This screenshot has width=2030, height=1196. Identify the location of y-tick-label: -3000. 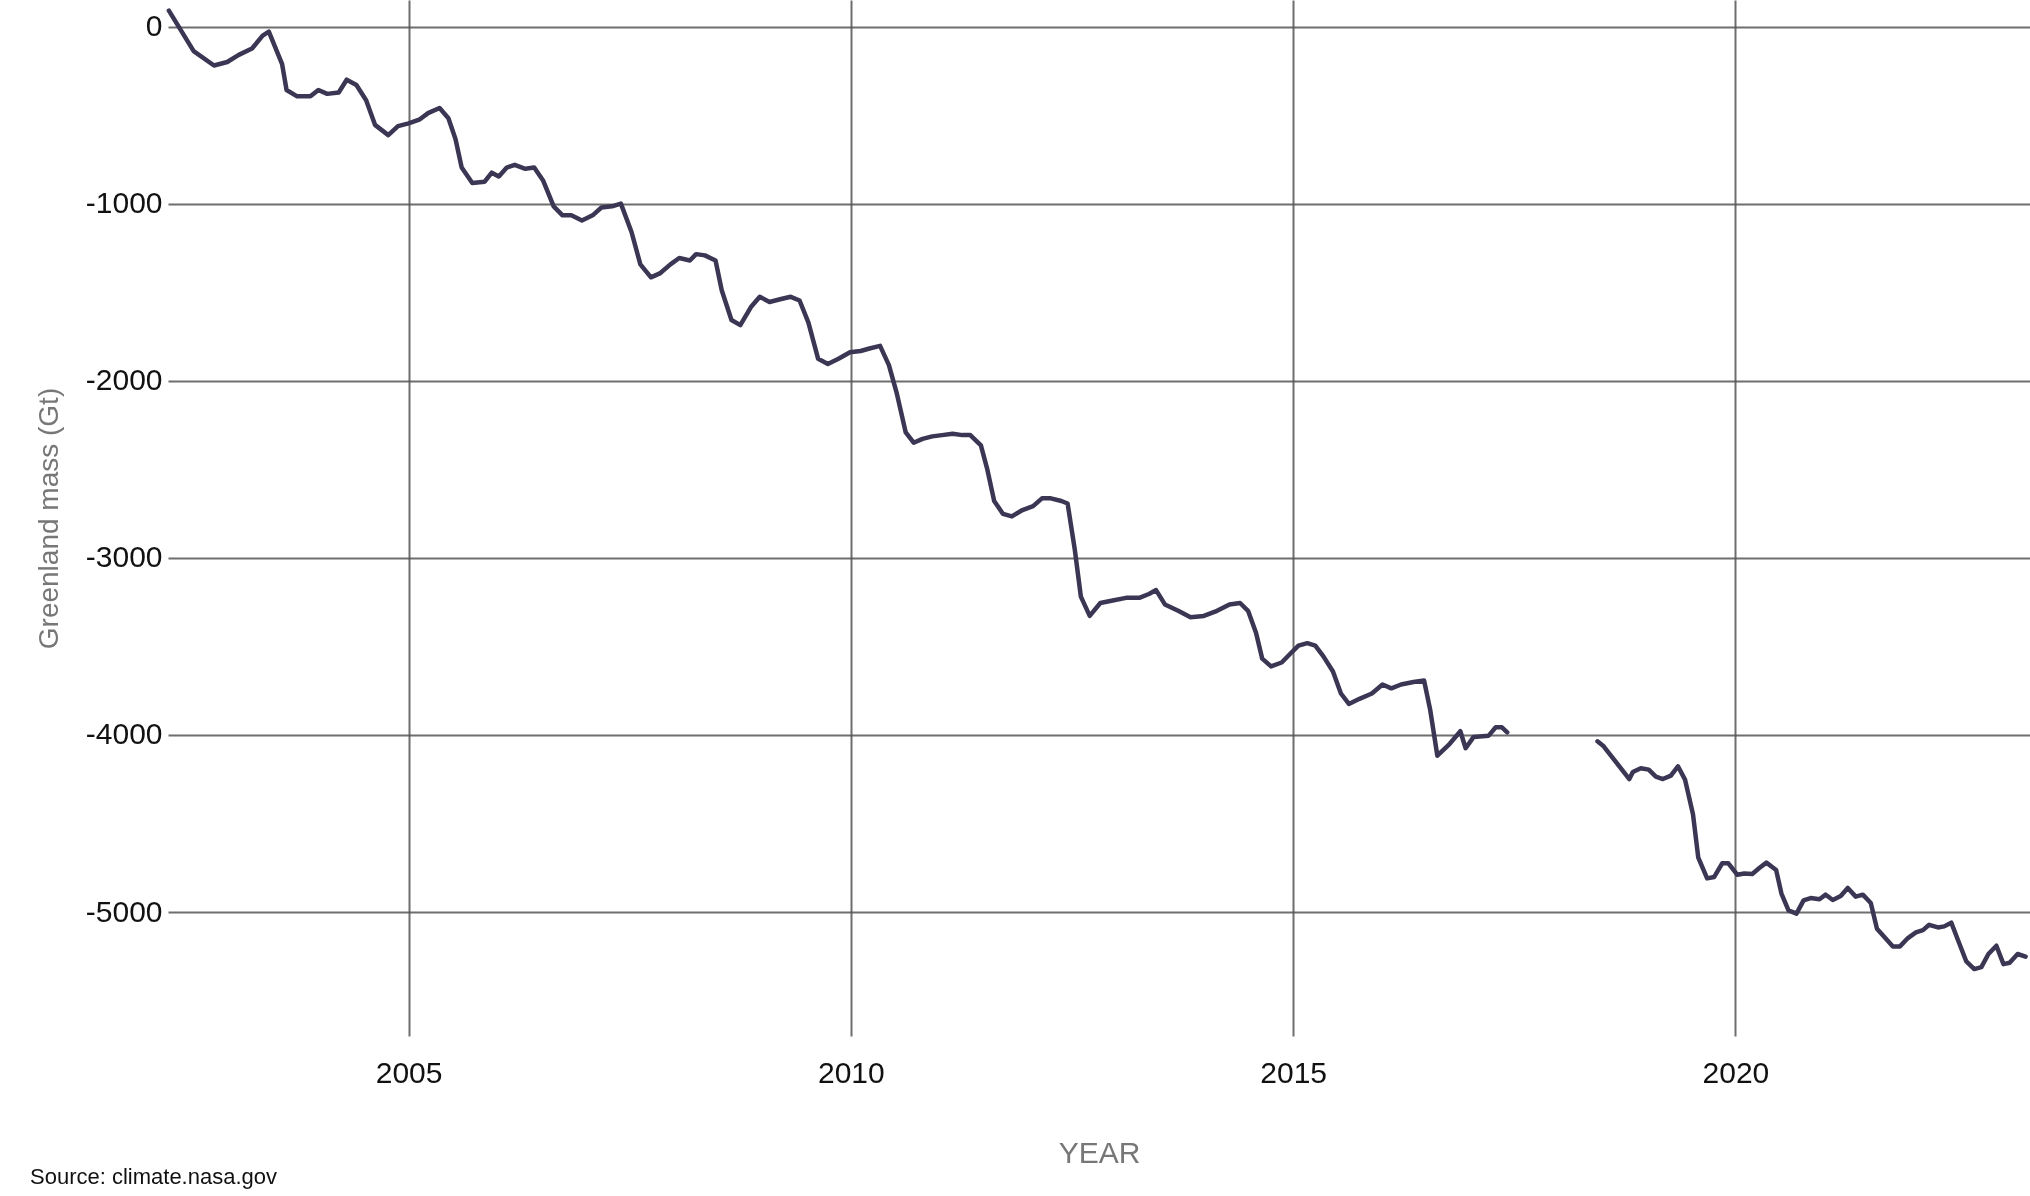
(124, 557).